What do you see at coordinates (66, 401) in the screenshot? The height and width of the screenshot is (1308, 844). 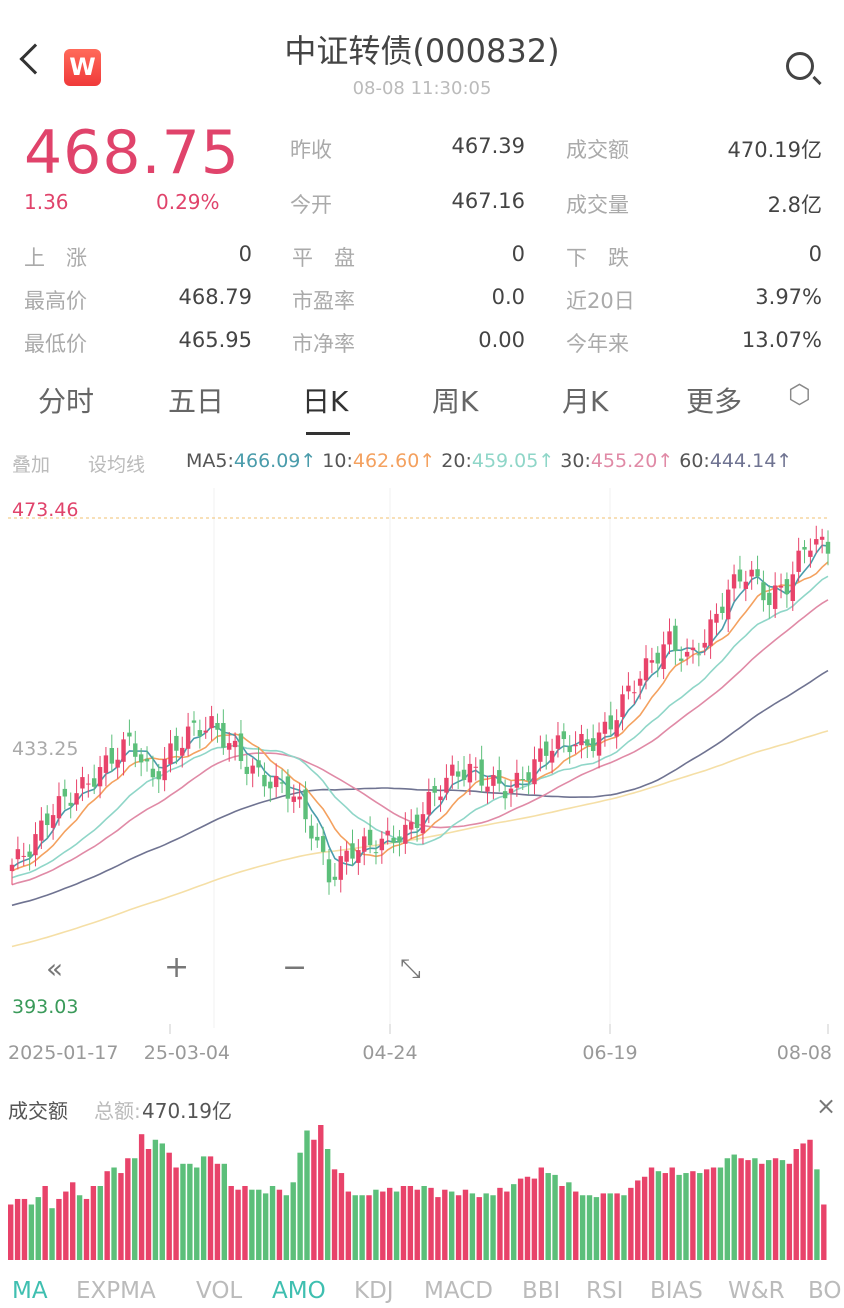 I see `tab-intraday: 分时` at bounding box center [66, 401].